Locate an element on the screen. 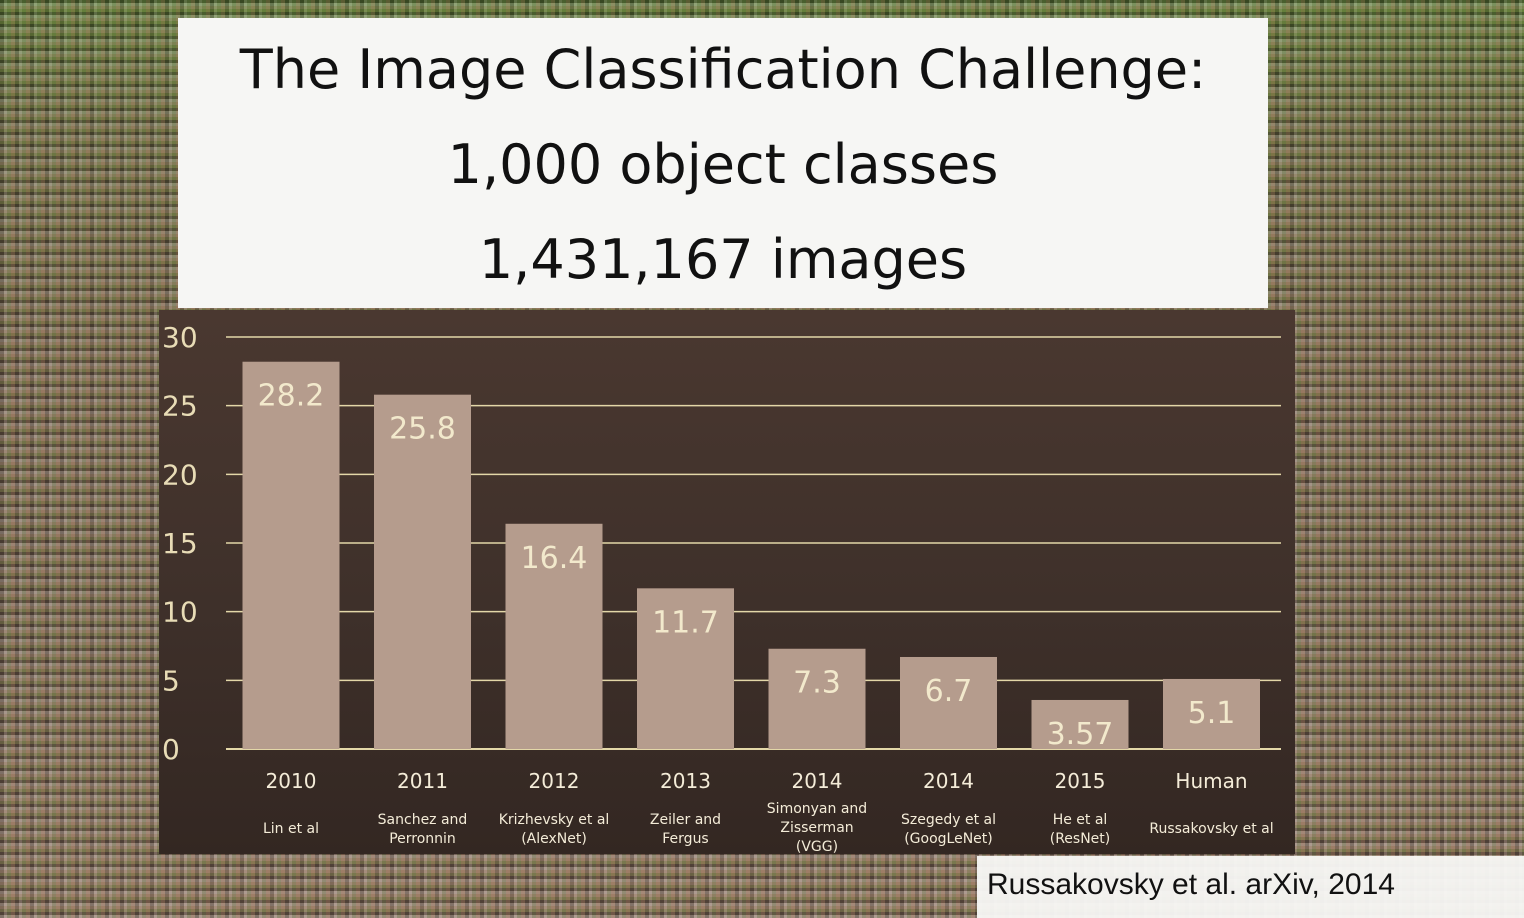 This screenshot has height=918, width=1524. bar-value-label: 5.1 is located at coordinates (1212, 713).